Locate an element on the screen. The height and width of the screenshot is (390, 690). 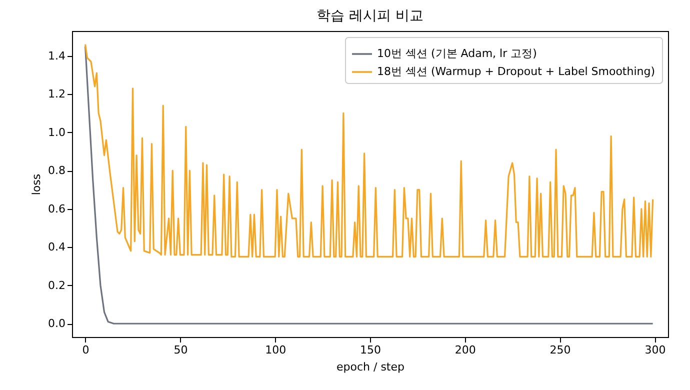
chart-title: 학습 레시피 비교 is located at coordinates (370, 16).